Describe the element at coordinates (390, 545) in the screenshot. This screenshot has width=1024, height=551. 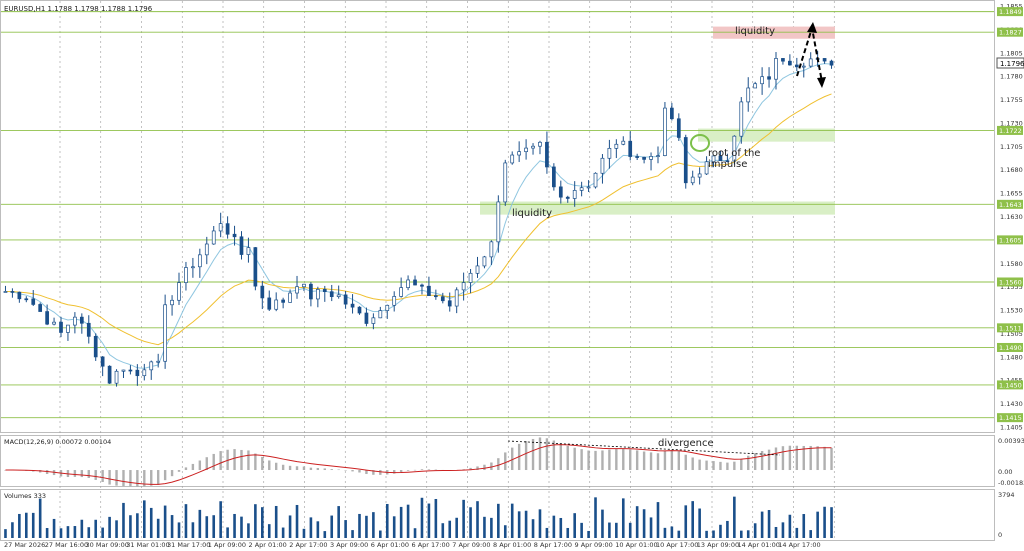
I see `time-label: 6 Apr 01:00` at that location.